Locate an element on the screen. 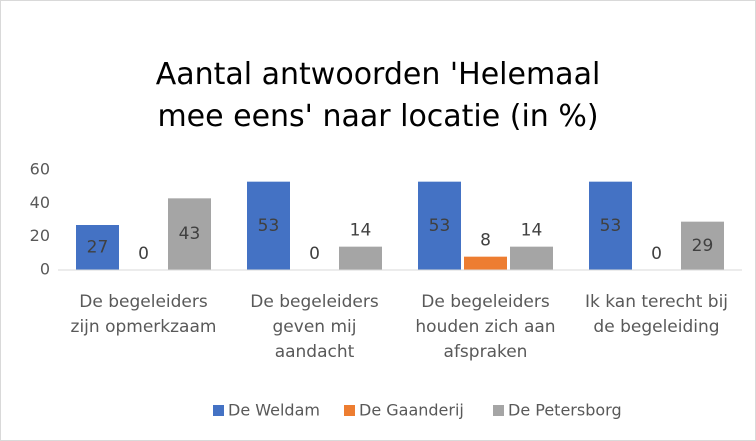  y-tick-label: 20 is located at coordinates (40, 235).